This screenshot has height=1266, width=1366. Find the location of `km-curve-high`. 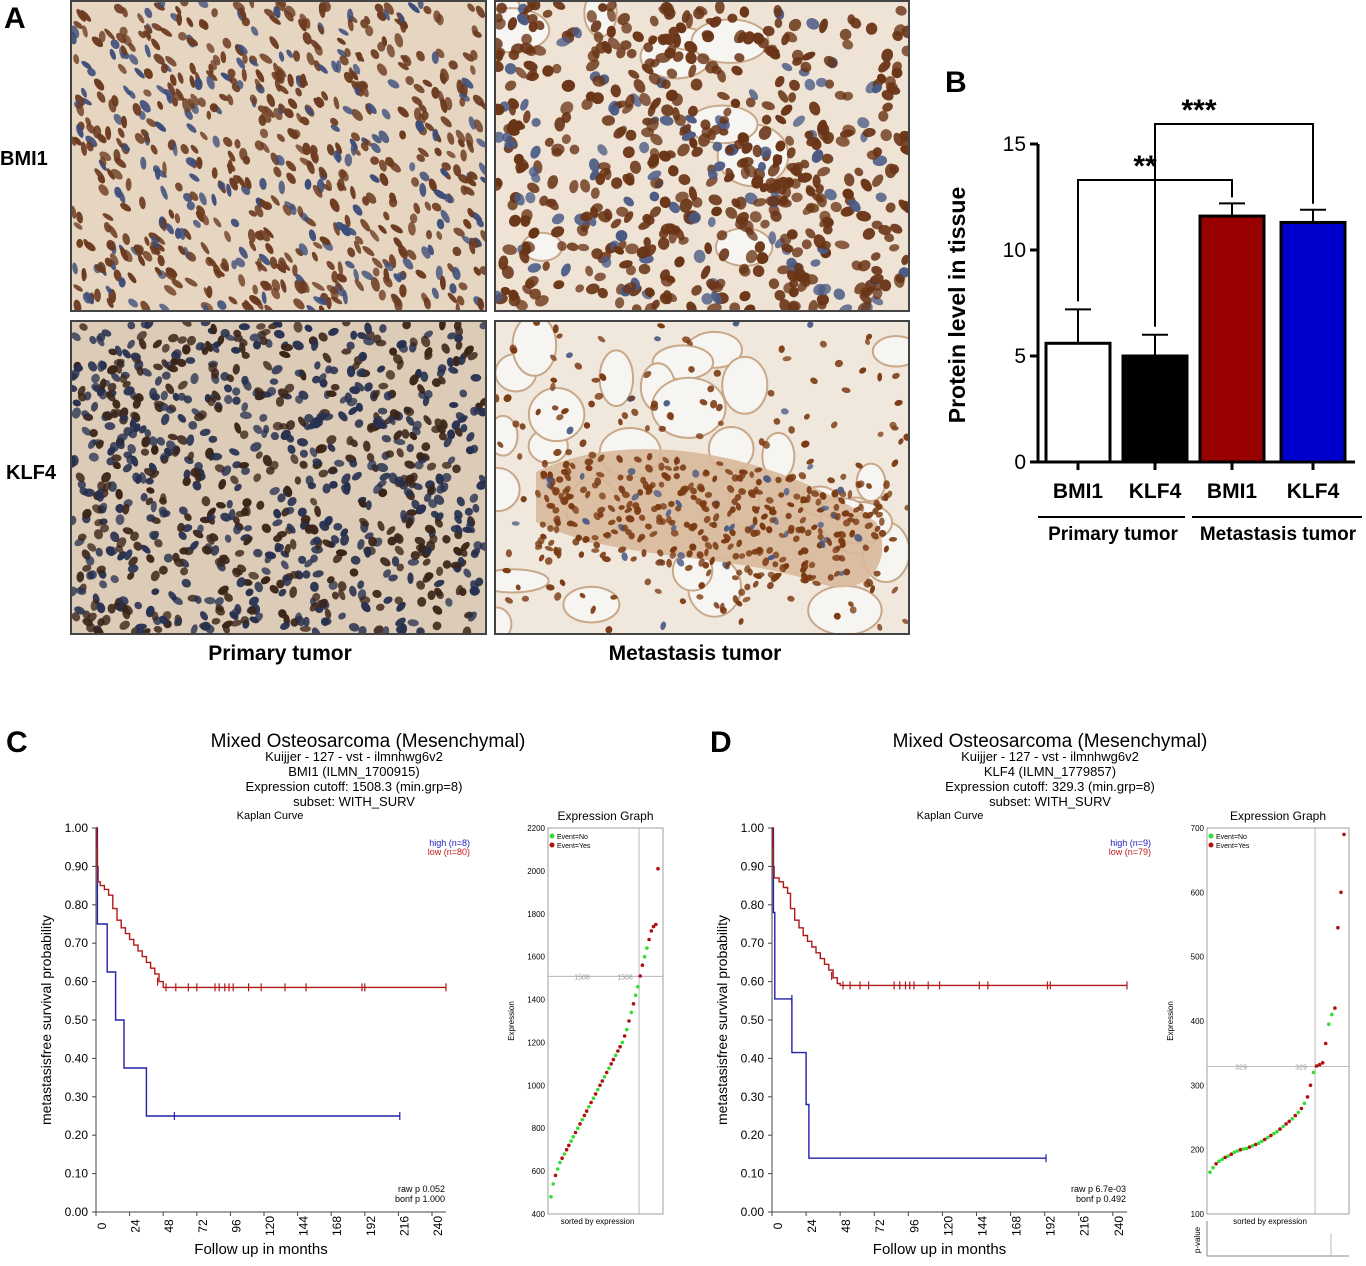

km-curve-high is located at coordinates (909, 993).